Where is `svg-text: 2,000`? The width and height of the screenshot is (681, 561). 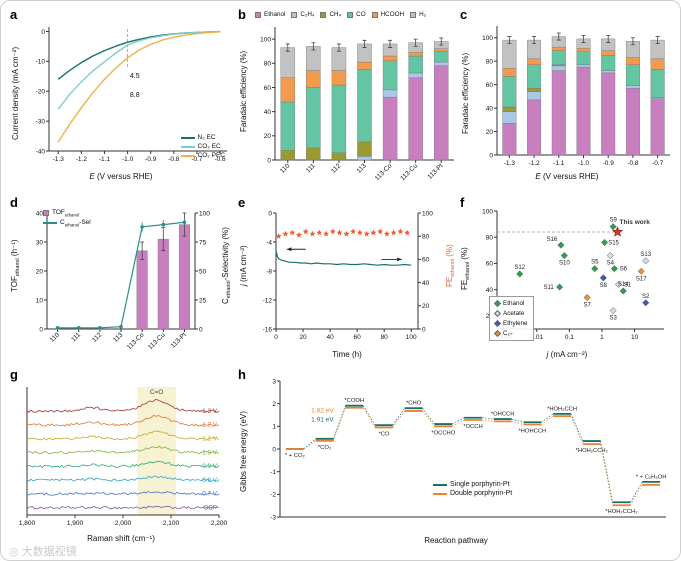 svg-text: 2,000 is located at coordinates (123, 523).